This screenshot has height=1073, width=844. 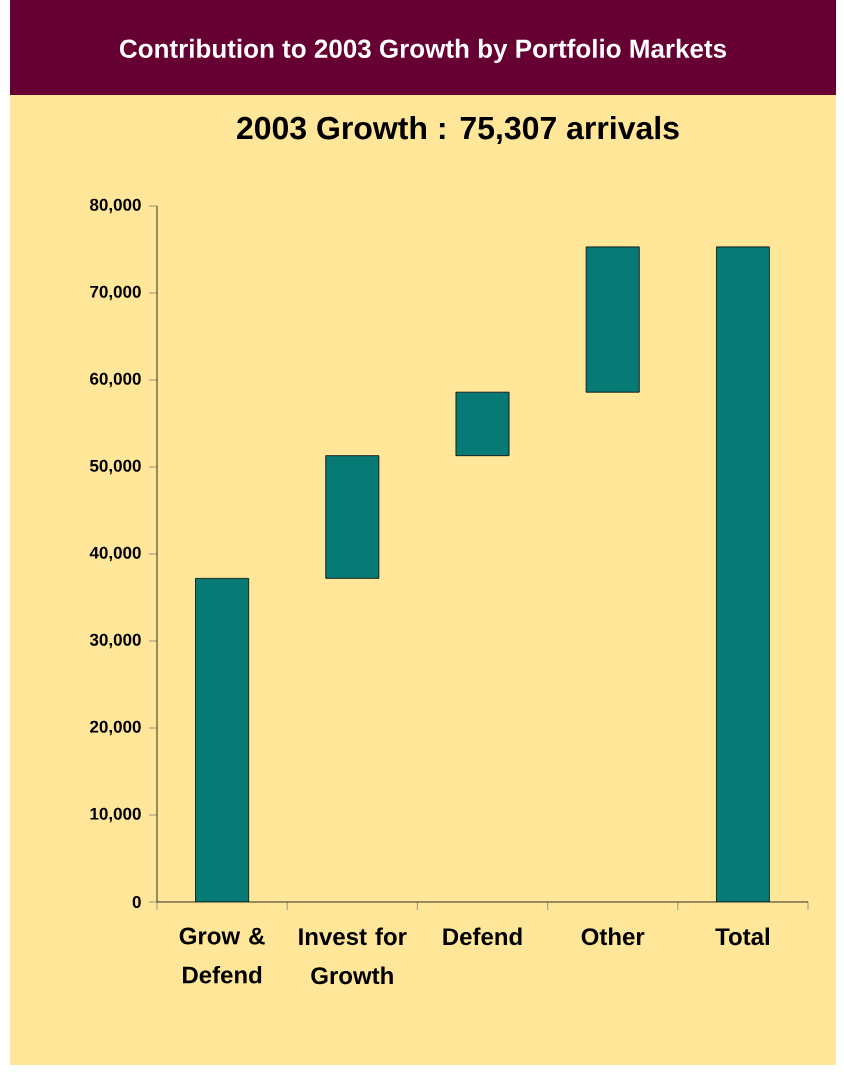 I want to click on y-tick-label: 20,000, so click(x=115, y=728).